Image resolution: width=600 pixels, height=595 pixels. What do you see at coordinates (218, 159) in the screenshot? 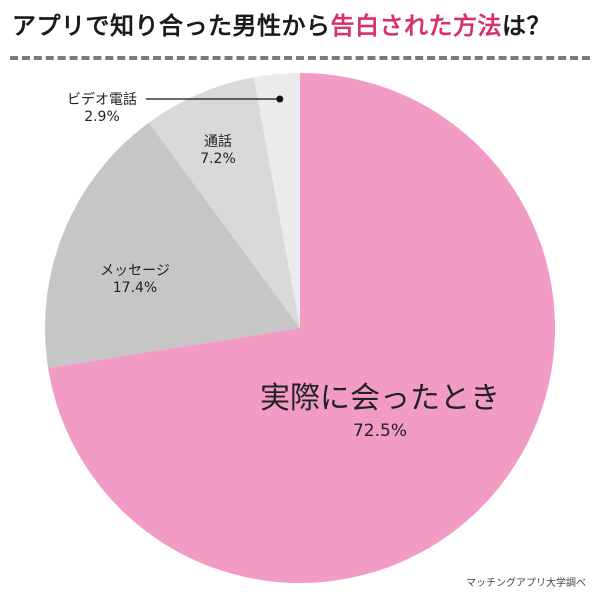
I see `slice-value-label-3: 7.2%` at bounding box center [218, 159].